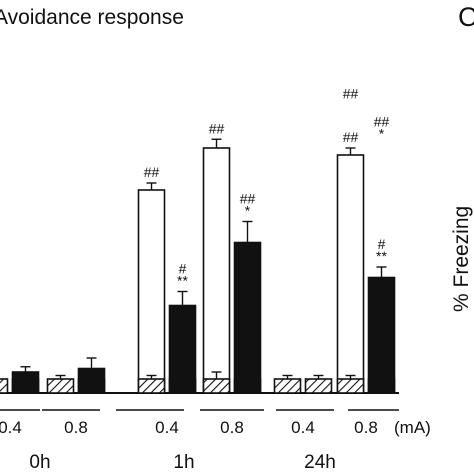 This screenshot has width=474, height=474. What do you see at coordinates (232, 427) in the screenshot?
I see `tick-label-3: 0.8` at bounding box center [232, 427].